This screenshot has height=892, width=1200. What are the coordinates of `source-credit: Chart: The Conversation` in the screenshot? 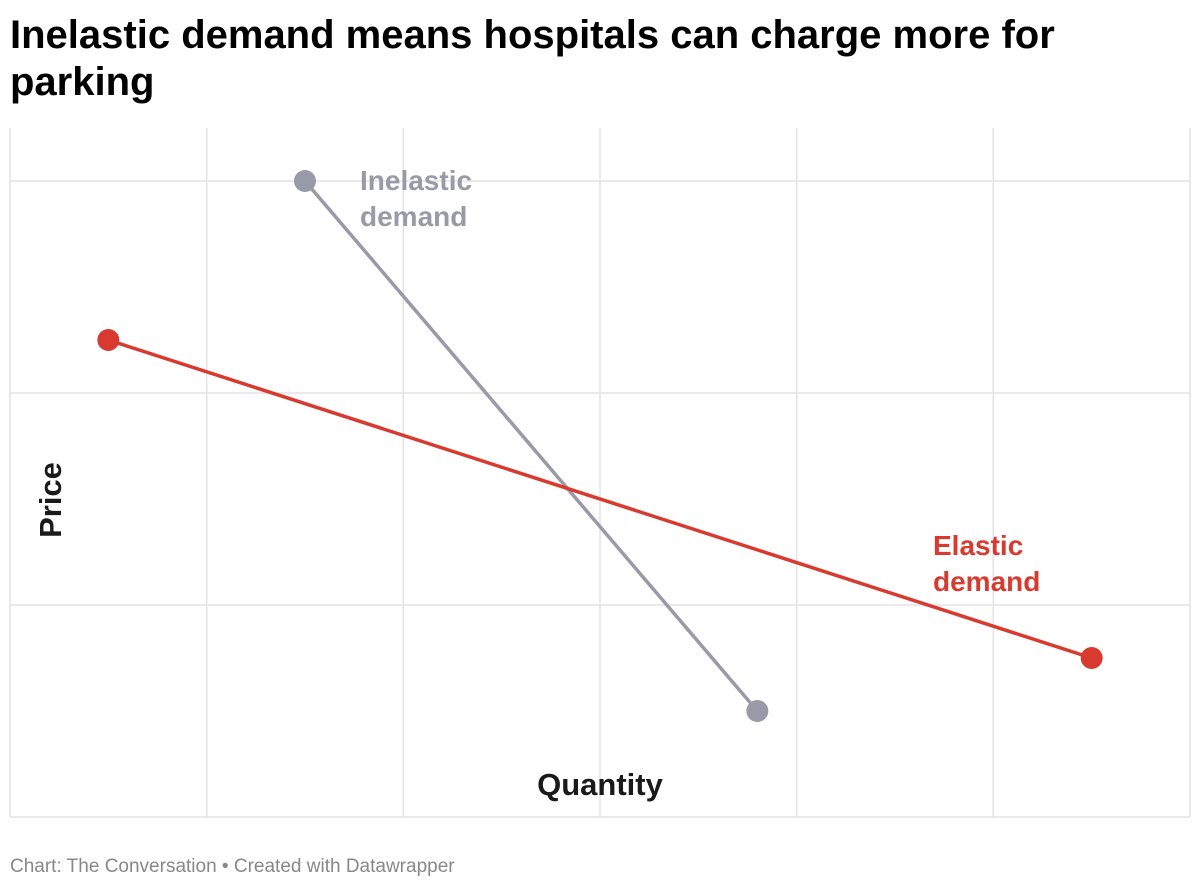 It's located at (113, 866).